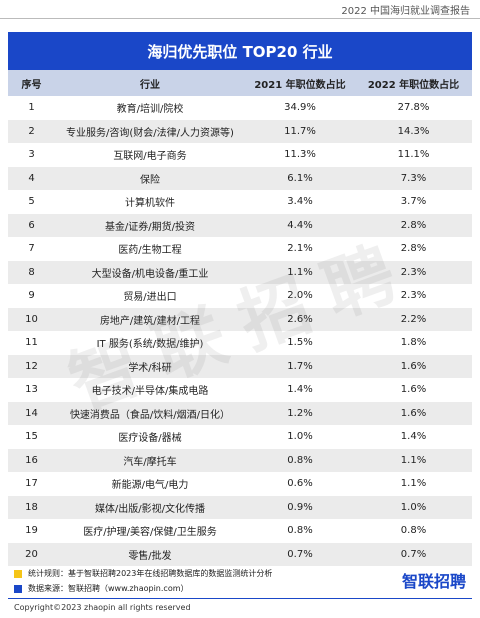 The image size is (480, 618). I want to click on cell: 3.7%, so click(413, 202).